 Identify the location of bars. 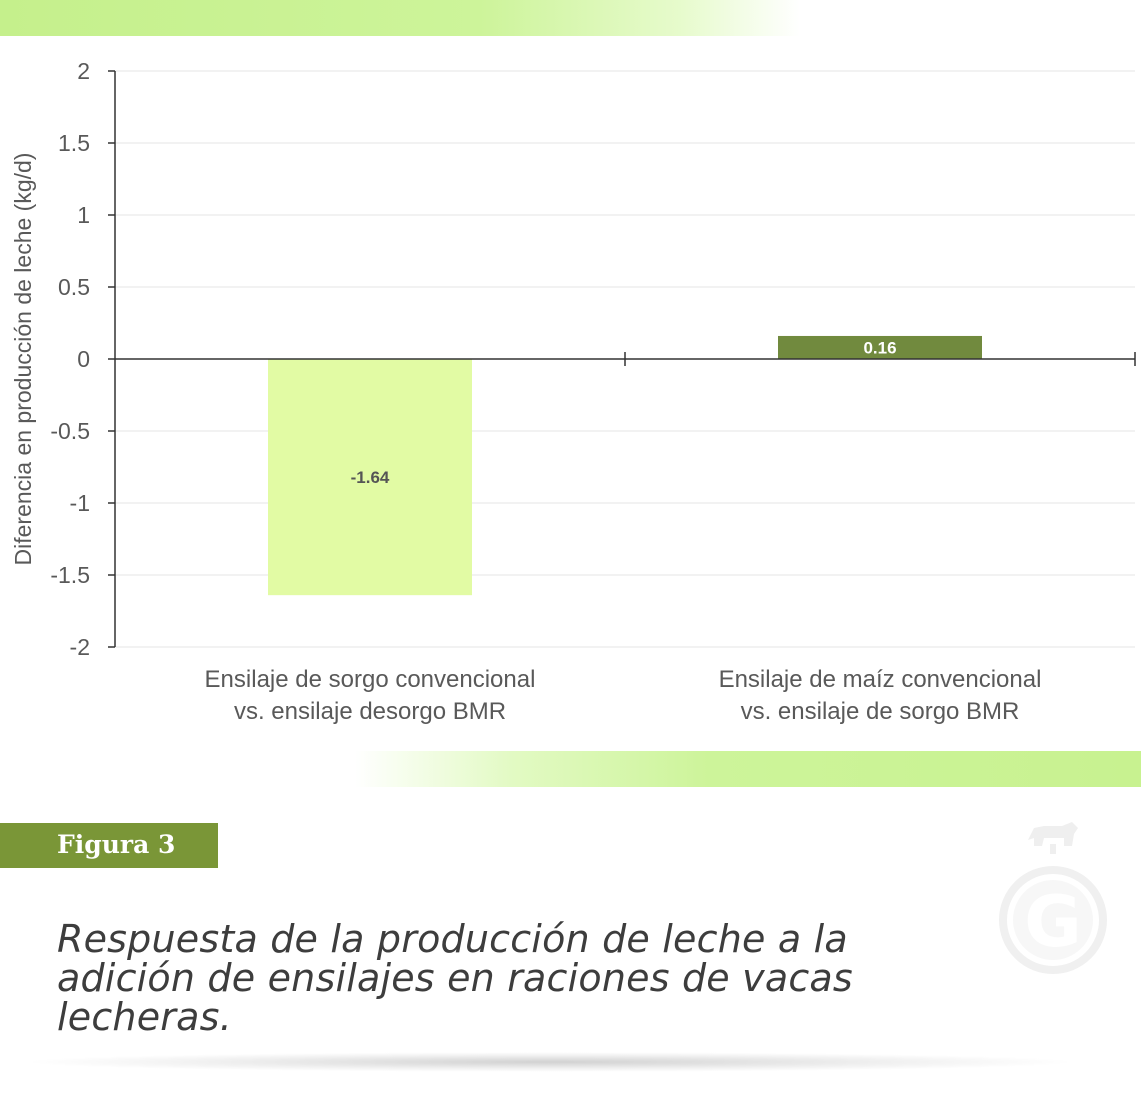
(625, 465).